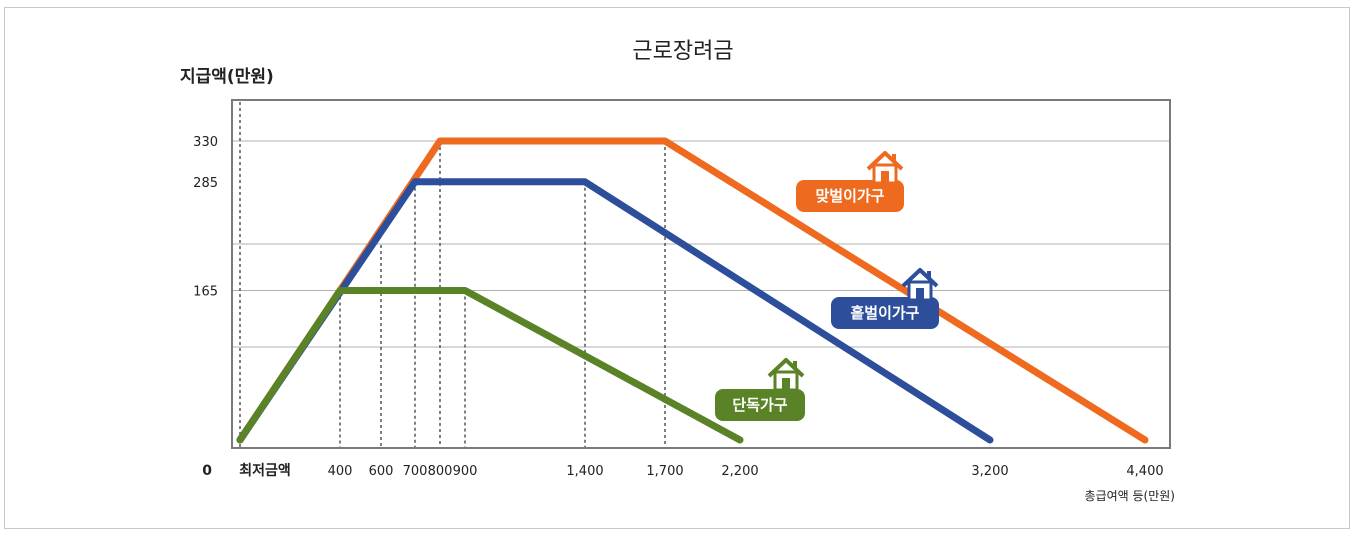  I want to click on y-axis-label: 지급액(만원), so click(227, 77).